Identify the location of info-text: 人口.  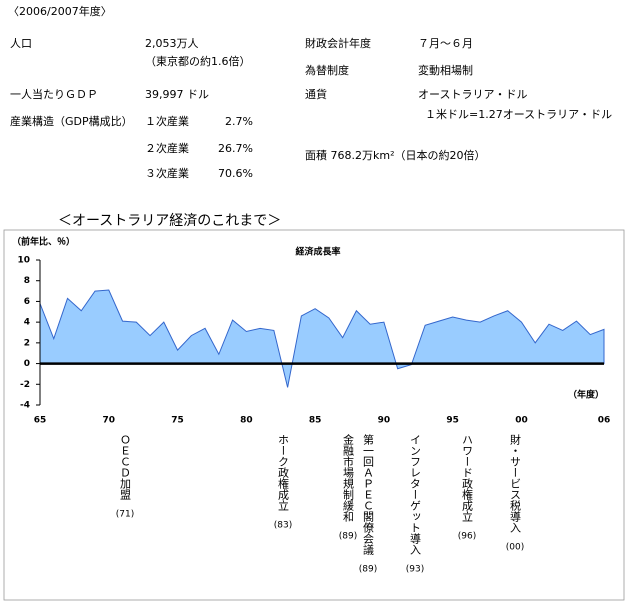
(21, 43).